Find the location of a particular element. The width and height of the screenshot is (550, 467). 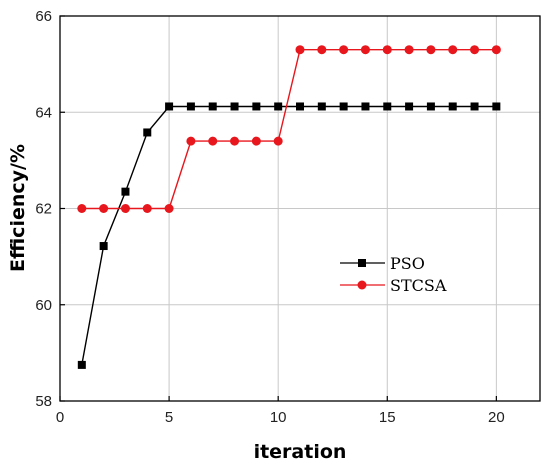

legend-item-stcsa: STCSA is located at coordinates (393, 285).